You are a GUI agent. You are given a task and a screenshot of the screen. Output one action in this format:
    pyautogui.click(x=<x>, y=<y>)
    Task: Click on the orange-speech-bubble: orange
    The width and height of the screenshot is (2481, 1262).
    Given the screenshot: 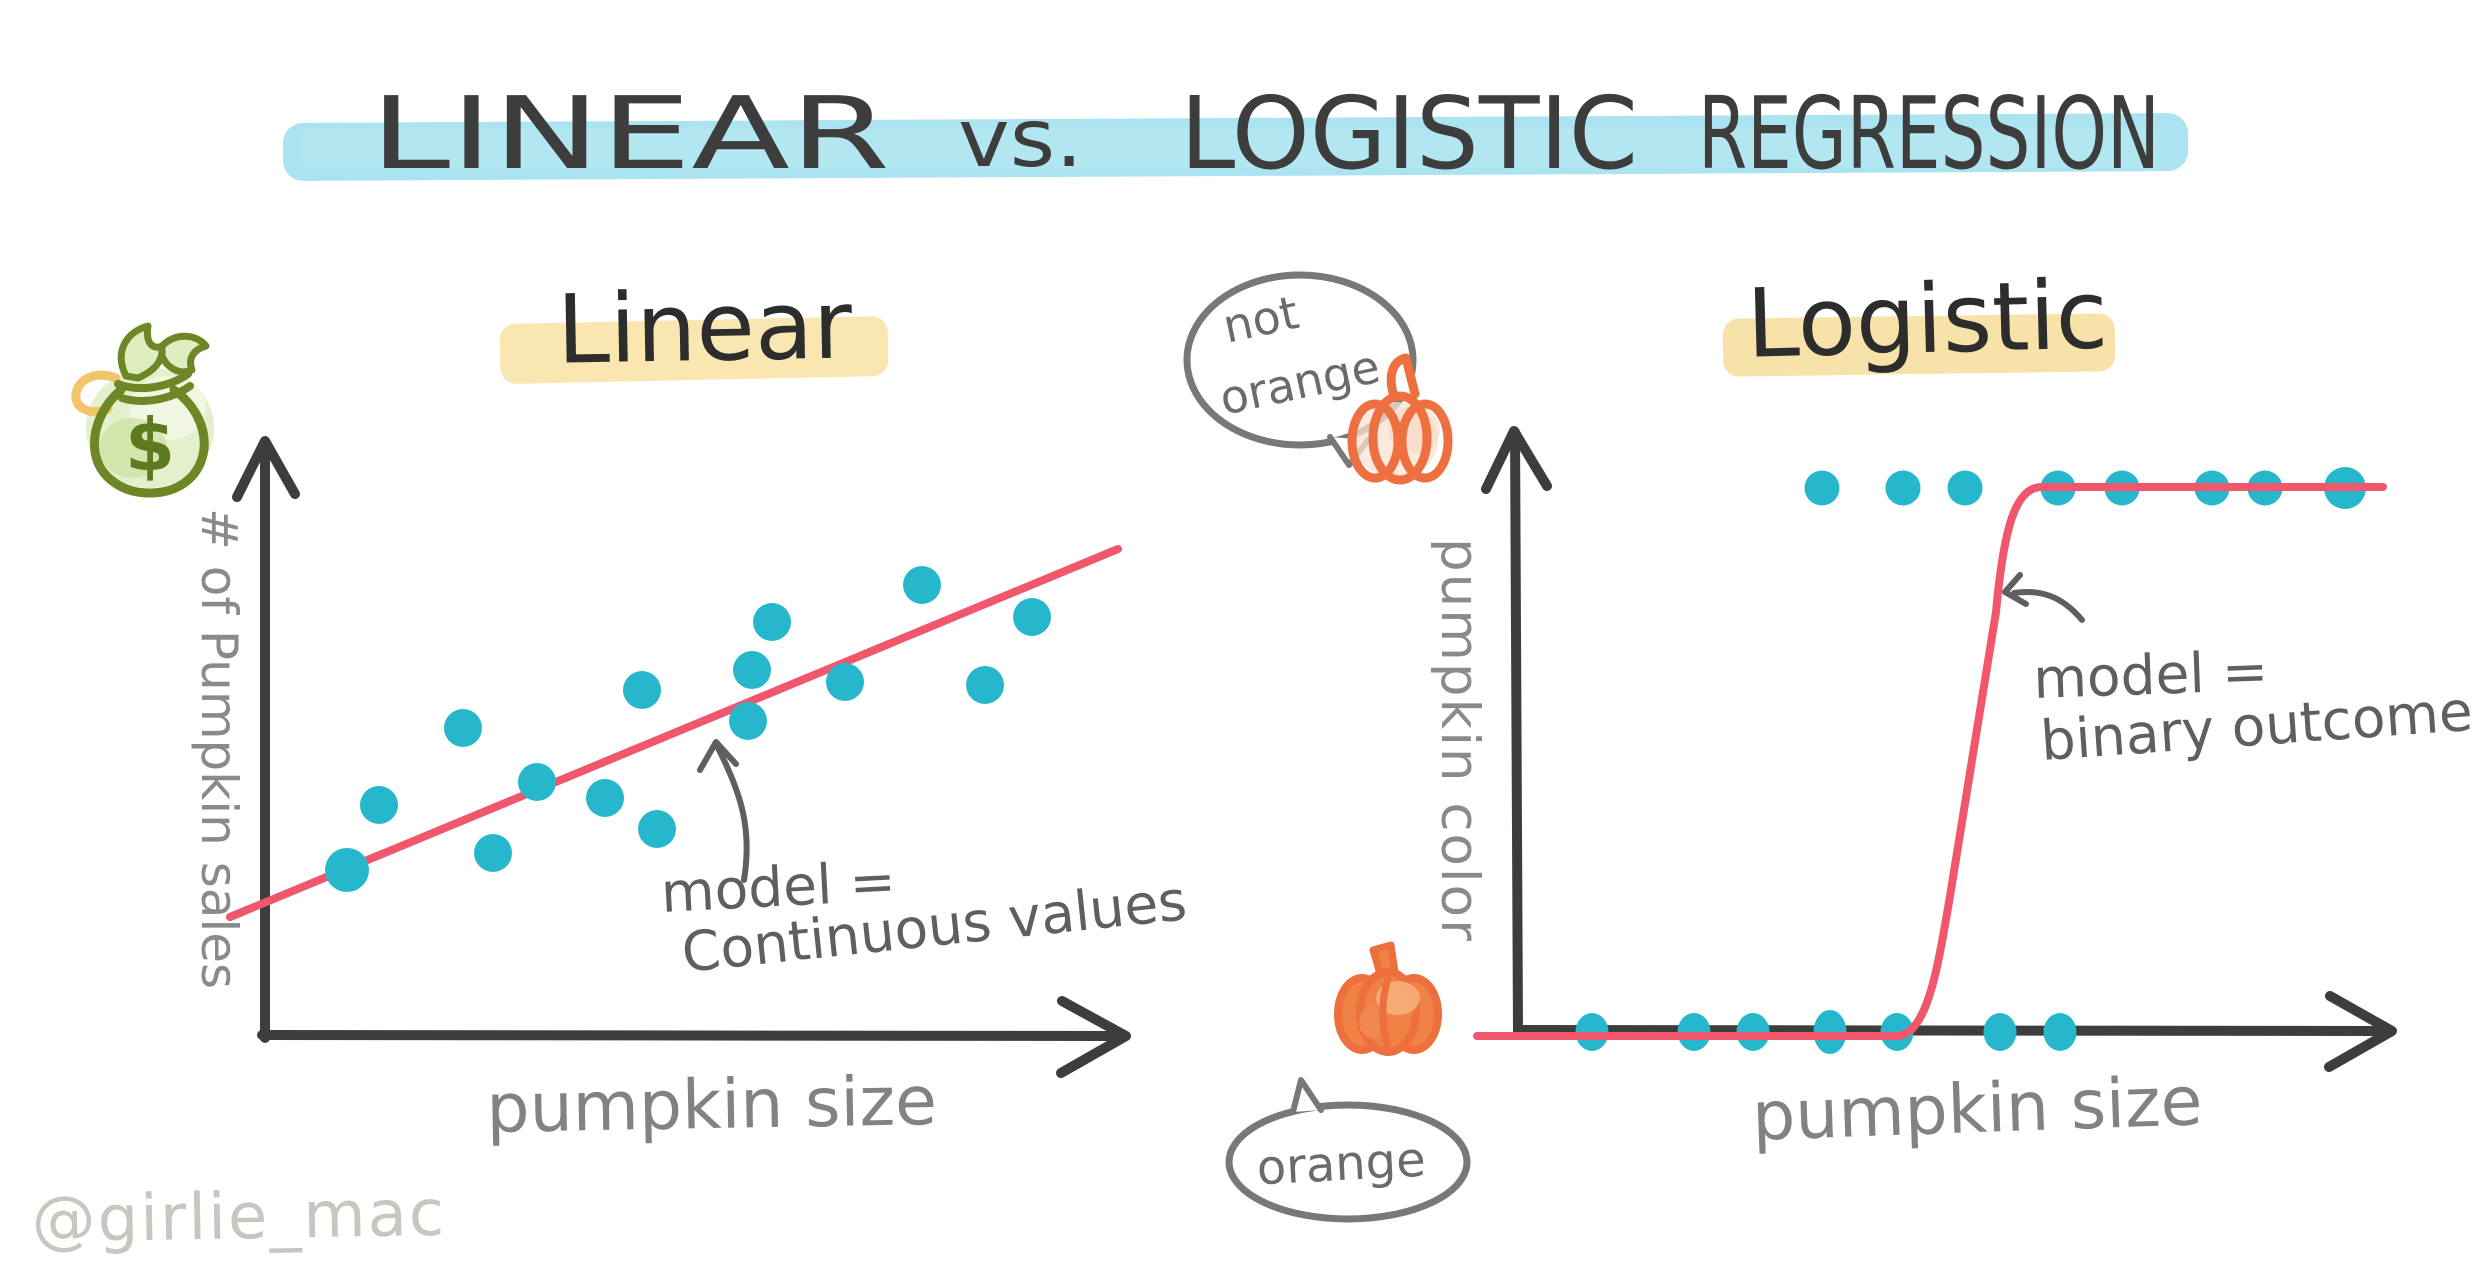 What is the action you would take?
    pyautogui.click(x=1348, y=1150)
    